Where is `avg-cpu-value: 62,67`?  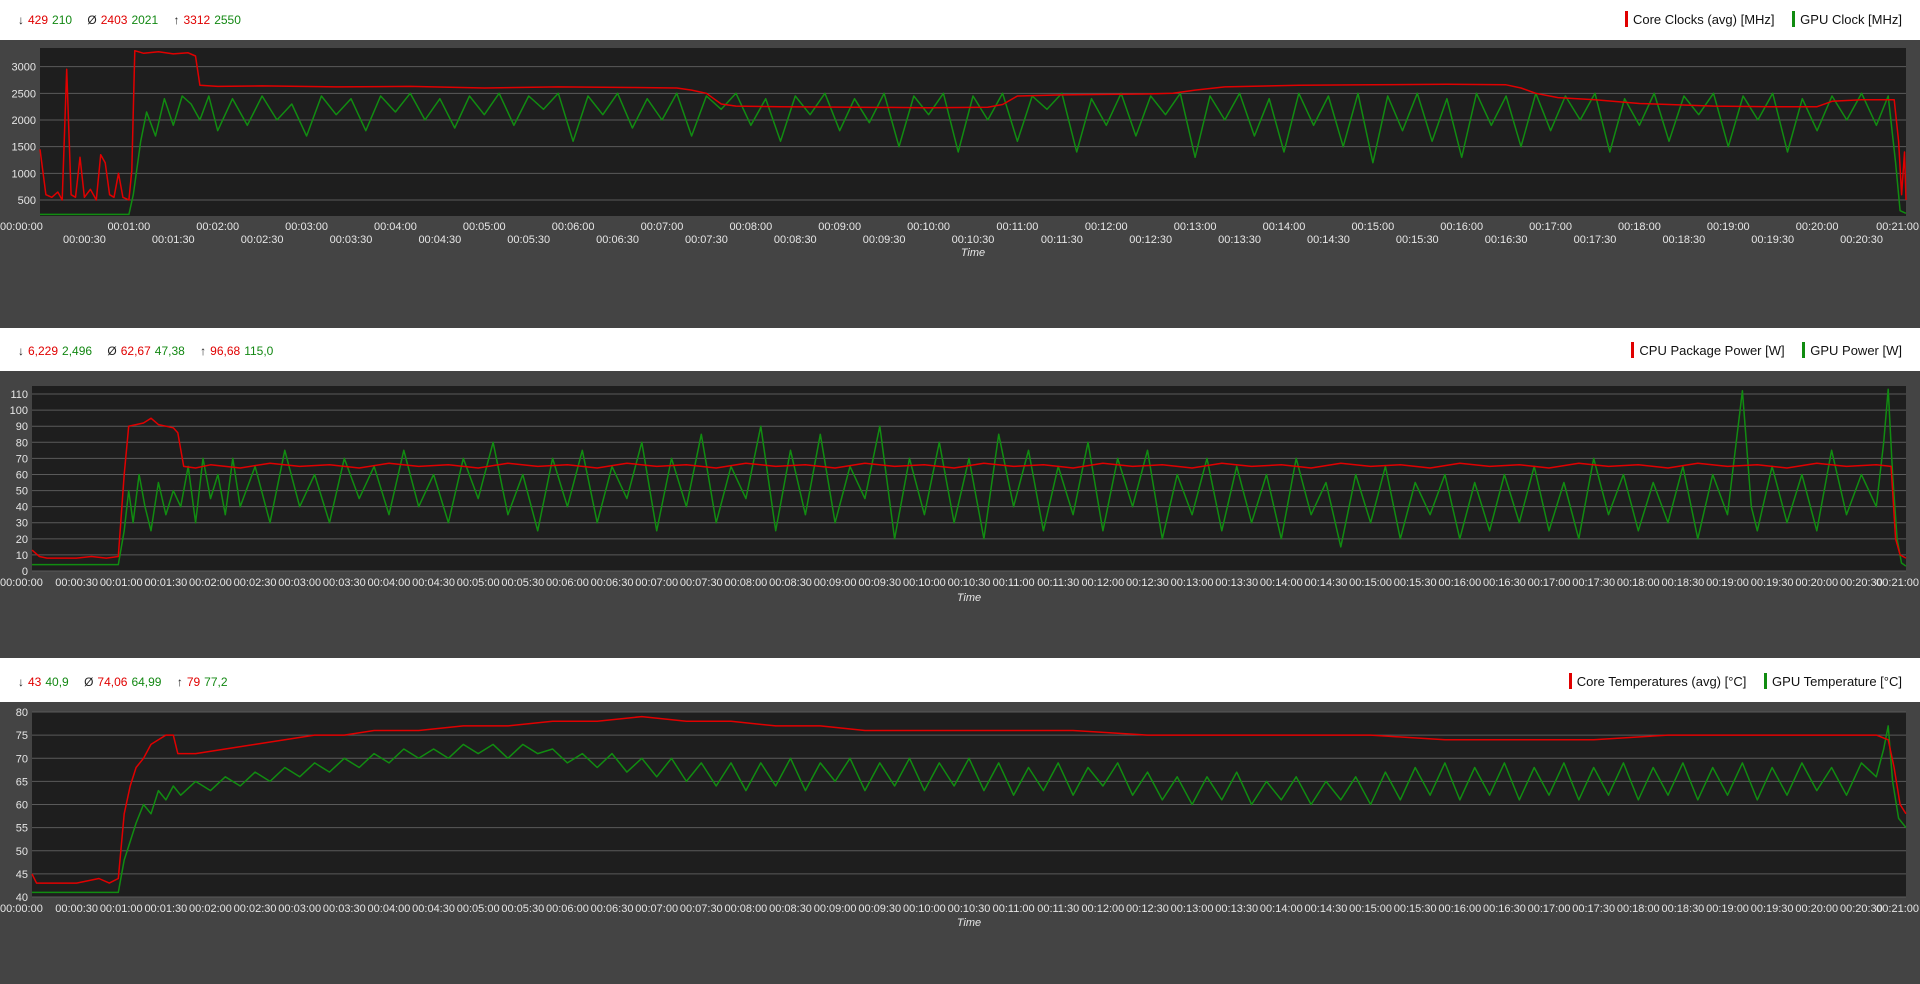 avg-cpu-value: 62,67 is located at coordinates (135, 351).